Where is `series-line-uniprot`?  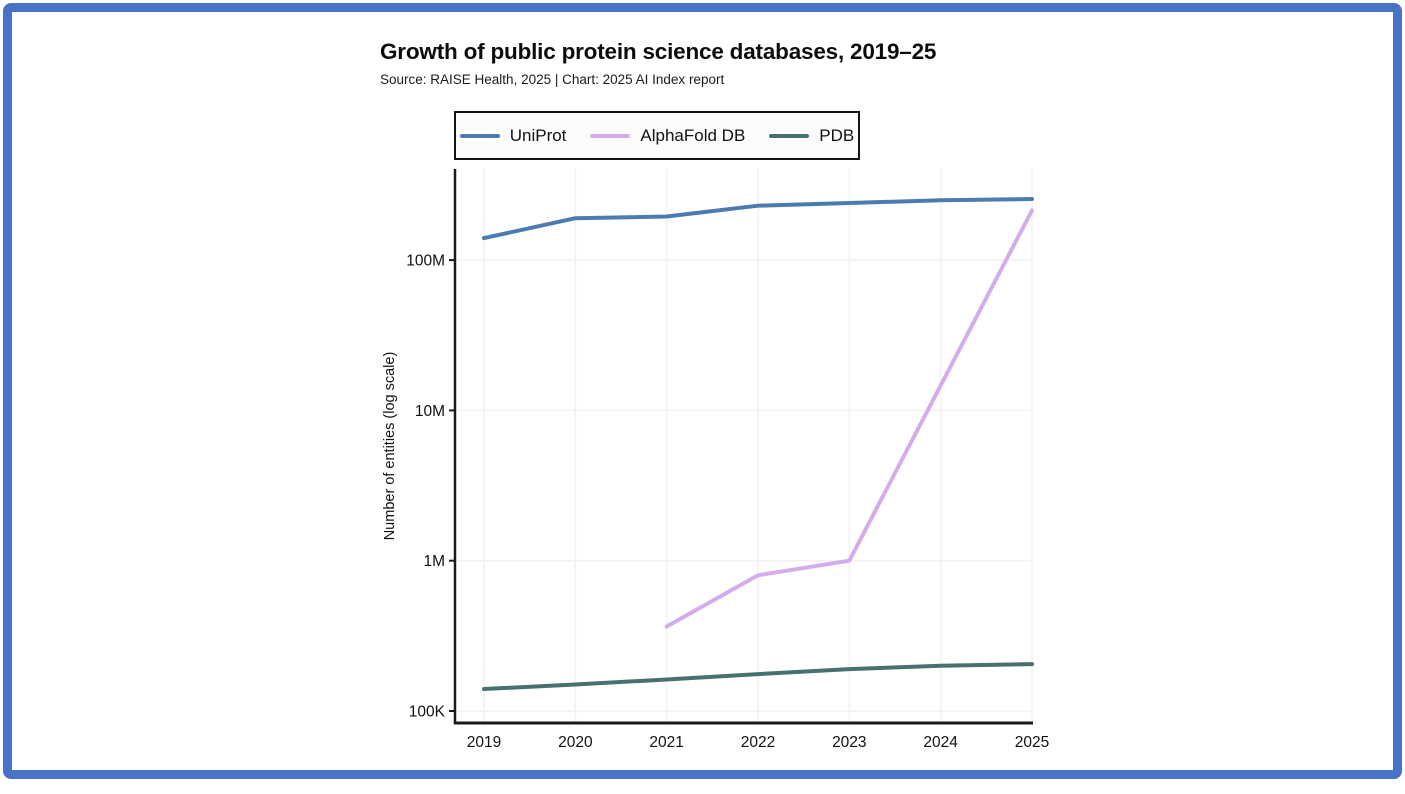 series-line-uniprot is located at coordinates (758, 219).